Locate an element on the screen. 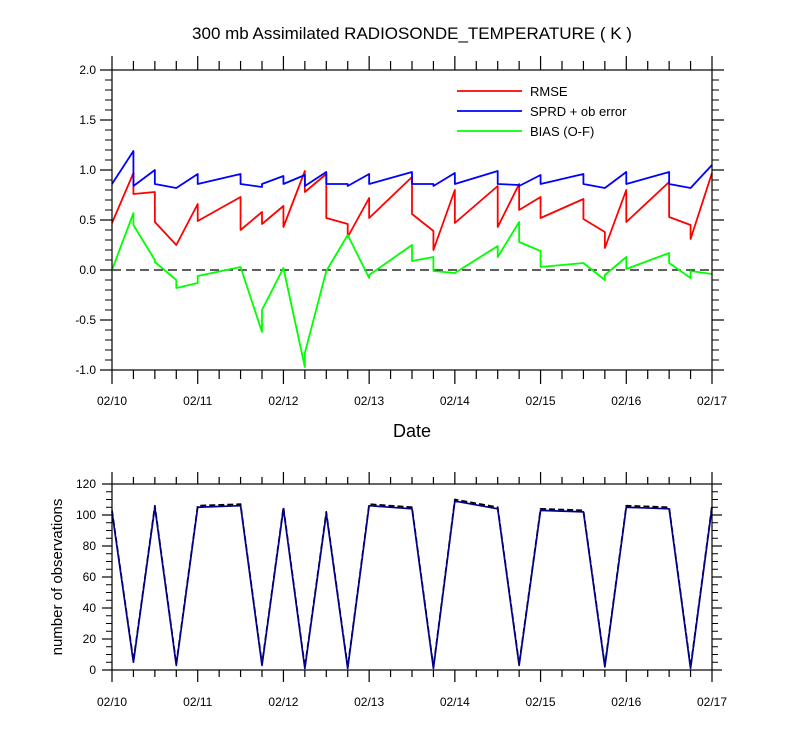  y-tick-label: 2.0 is located at coordinates (87, 70).